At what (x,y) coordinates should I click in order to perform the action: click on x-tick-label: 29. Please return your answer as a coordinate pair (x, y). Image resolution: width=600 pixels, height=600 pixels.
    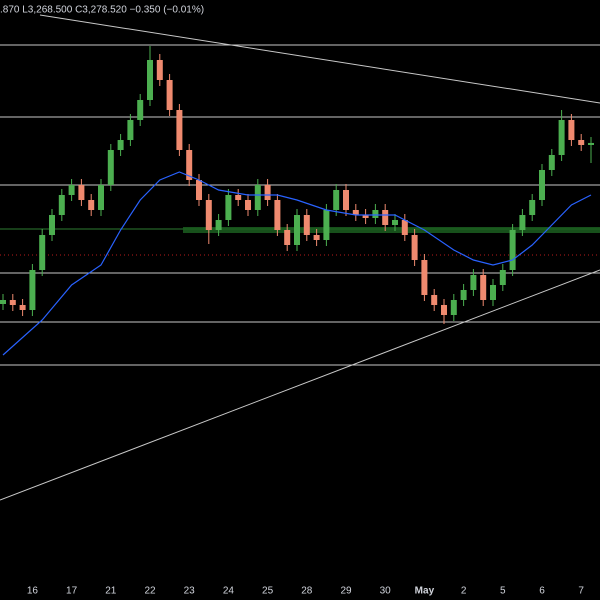
    Looking at the image, I should click on (346, 591).